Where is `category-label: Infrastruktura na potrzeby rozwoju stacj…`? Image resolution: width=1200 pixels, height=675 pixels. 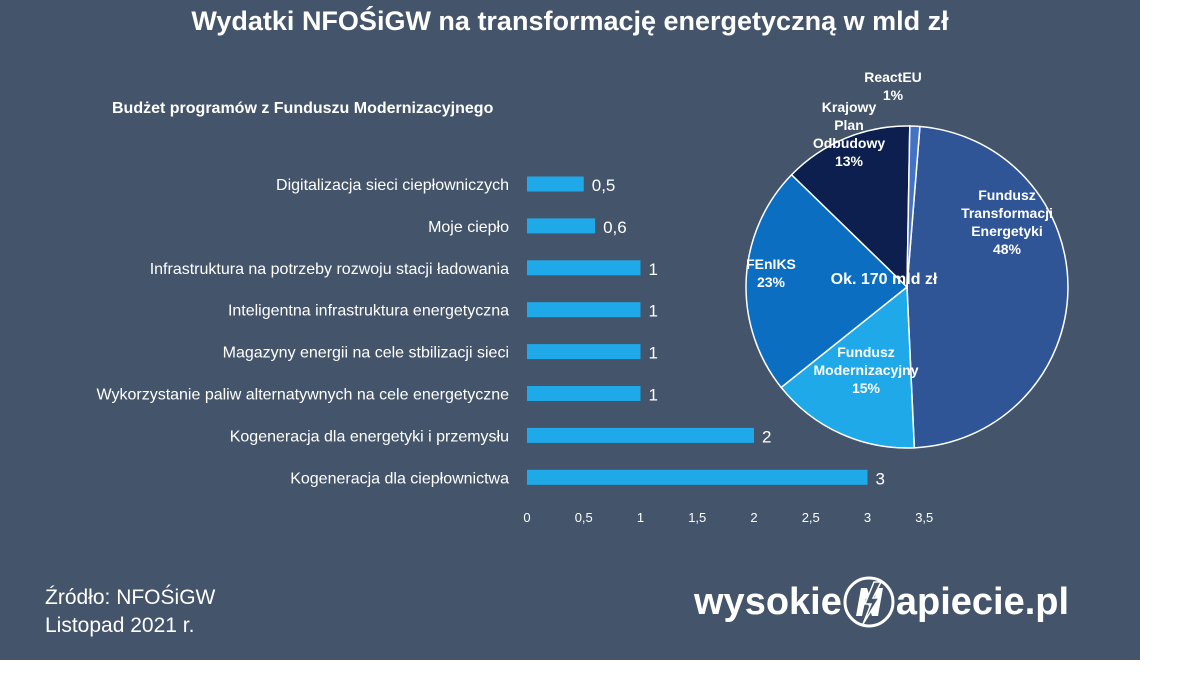
category-label: Infrastruktura na potrzeby rozwoju stacj… is located at coordinates (329, 269).